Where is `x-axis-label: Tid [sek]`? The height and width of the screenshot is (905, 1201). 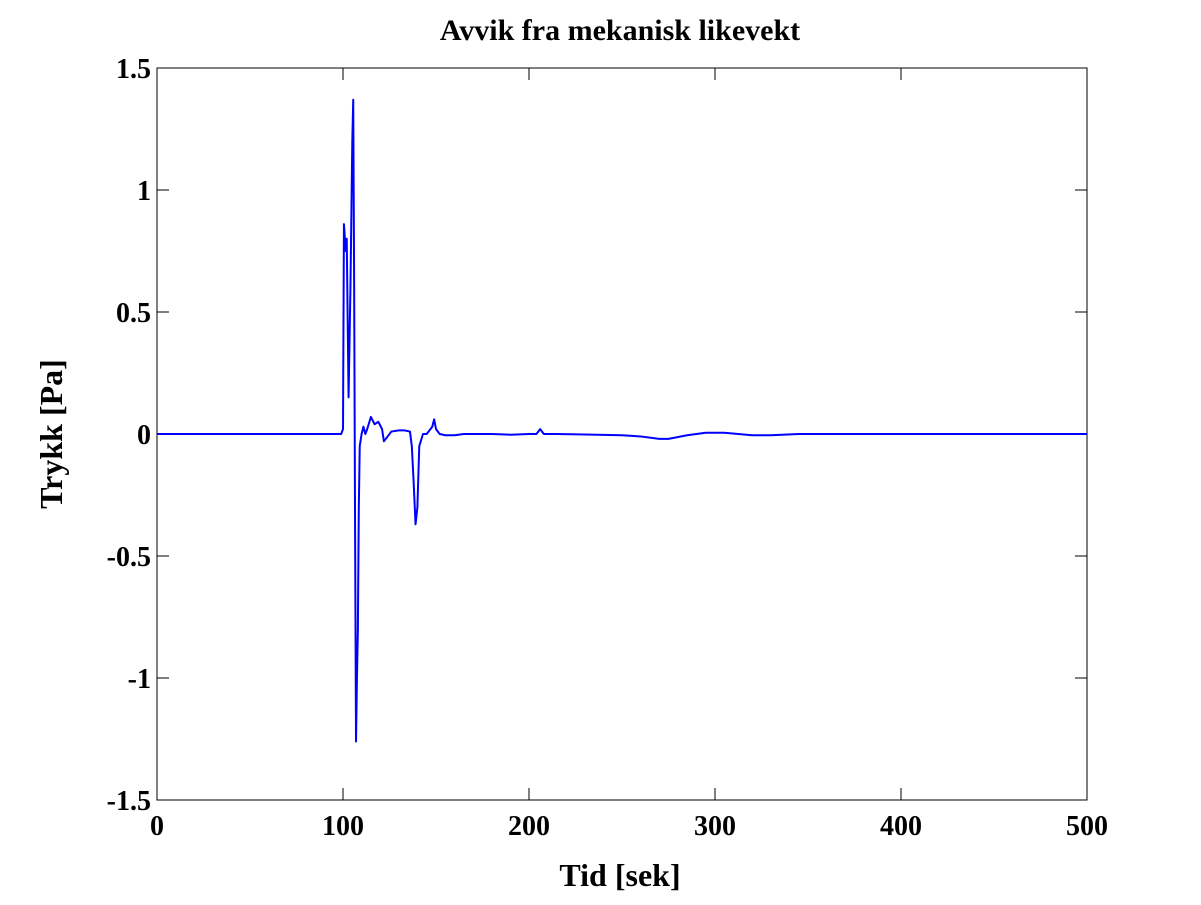 x-axis-label: Tid [sek] is located at coordinates (619, 875).